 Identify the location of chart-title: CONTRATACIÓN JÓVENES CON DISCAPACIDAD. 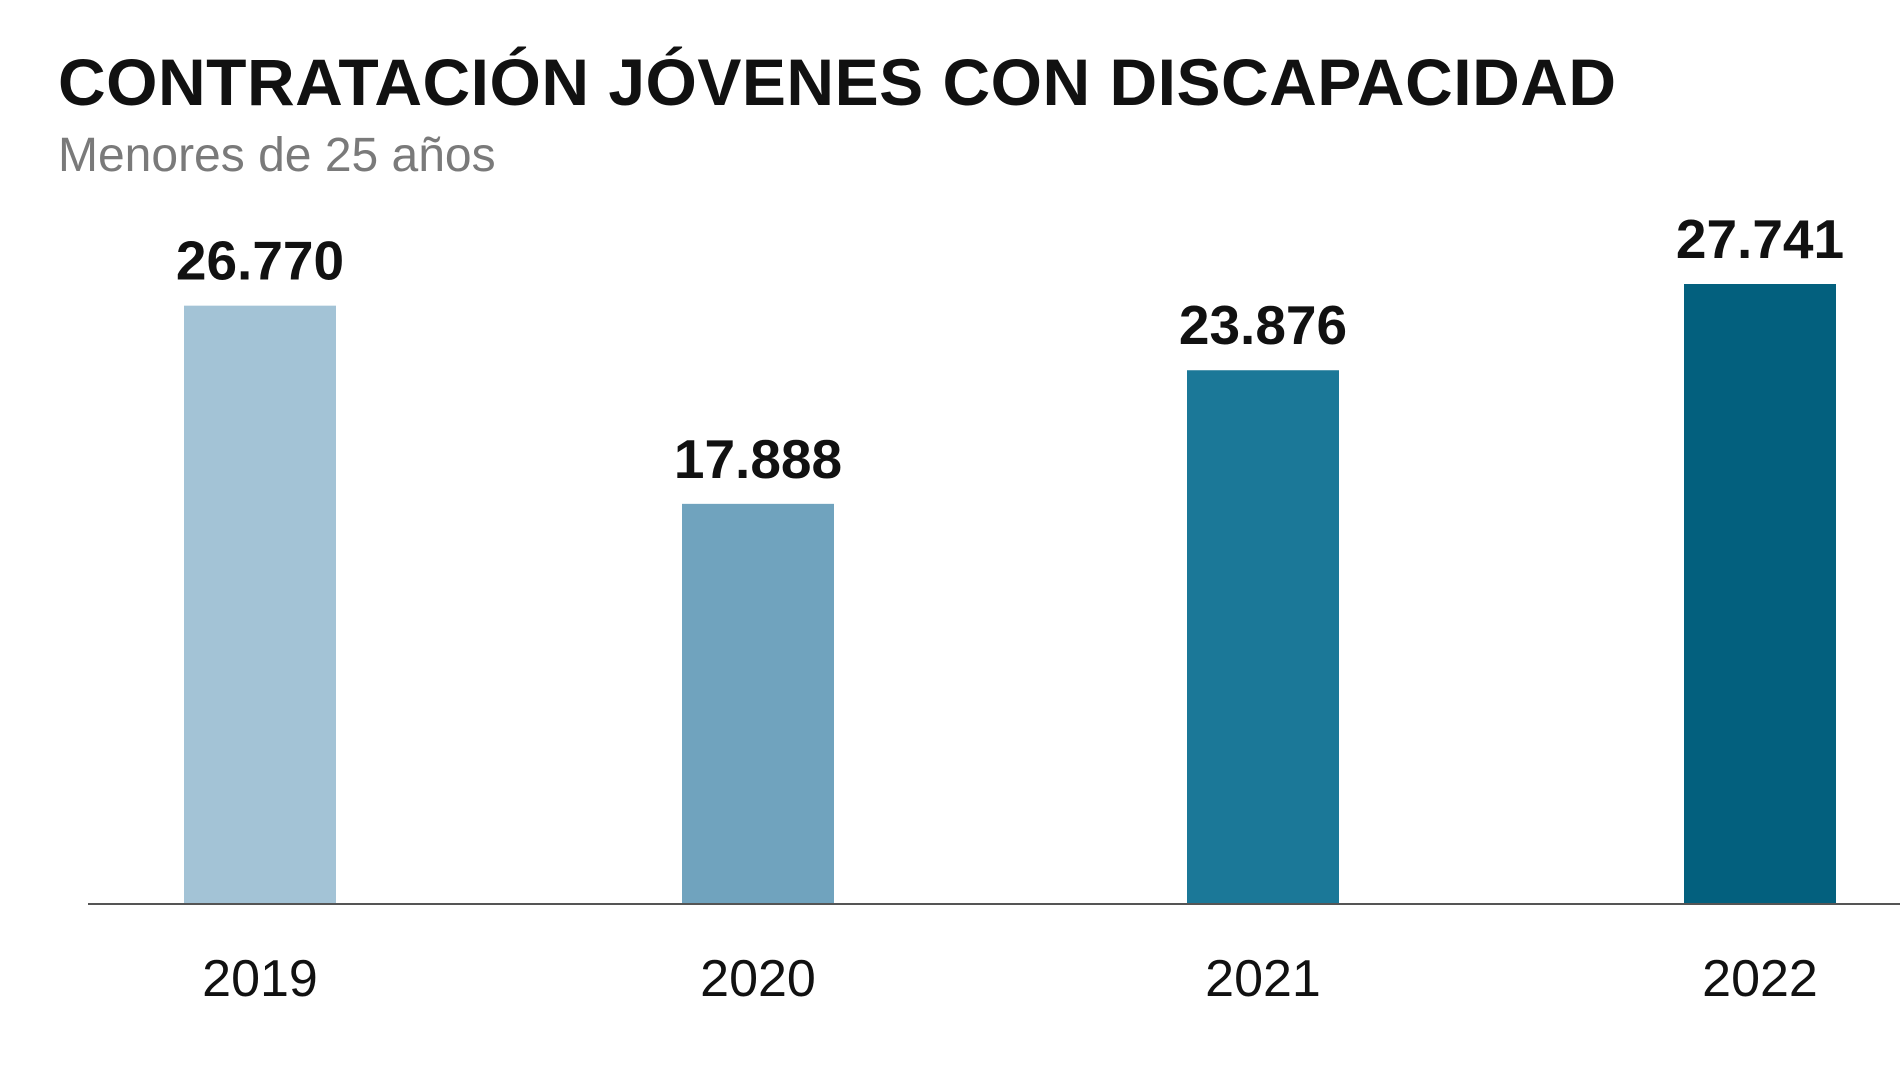
(837, 82).